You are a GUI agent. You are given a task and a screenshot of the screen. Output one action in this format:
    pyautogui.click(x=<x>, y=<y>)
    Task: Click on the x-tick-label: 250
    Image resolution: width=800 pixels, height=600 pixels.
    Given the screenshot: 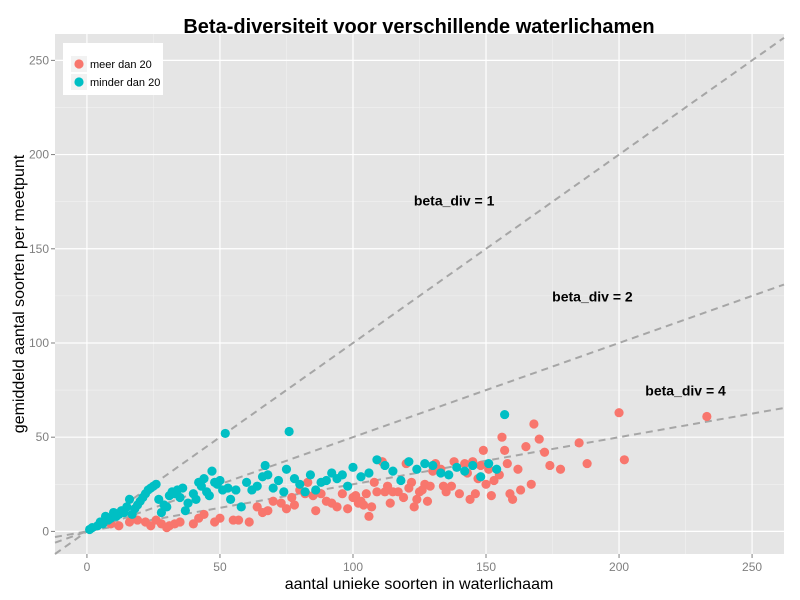 What is the action you would take?
    pyautogui.click(x=752, y=567)
    